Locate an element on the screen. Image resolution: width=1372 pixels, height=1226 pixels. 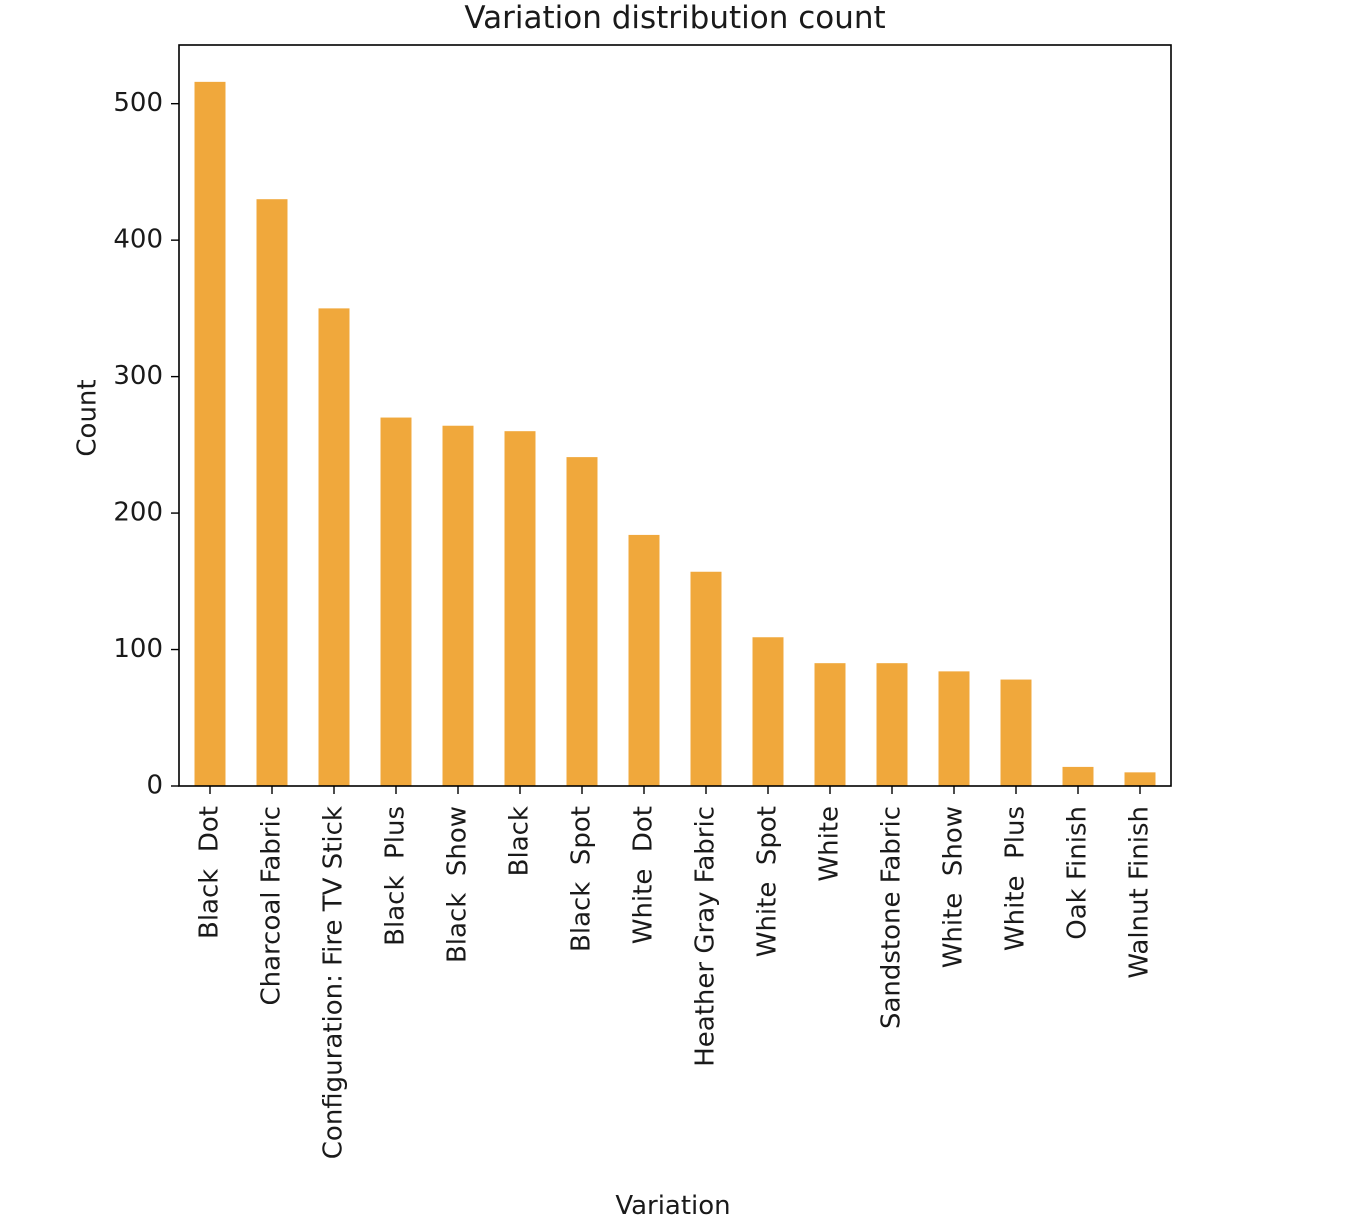
x-tick-label: Black Plus is located at coordinates (396, 876).